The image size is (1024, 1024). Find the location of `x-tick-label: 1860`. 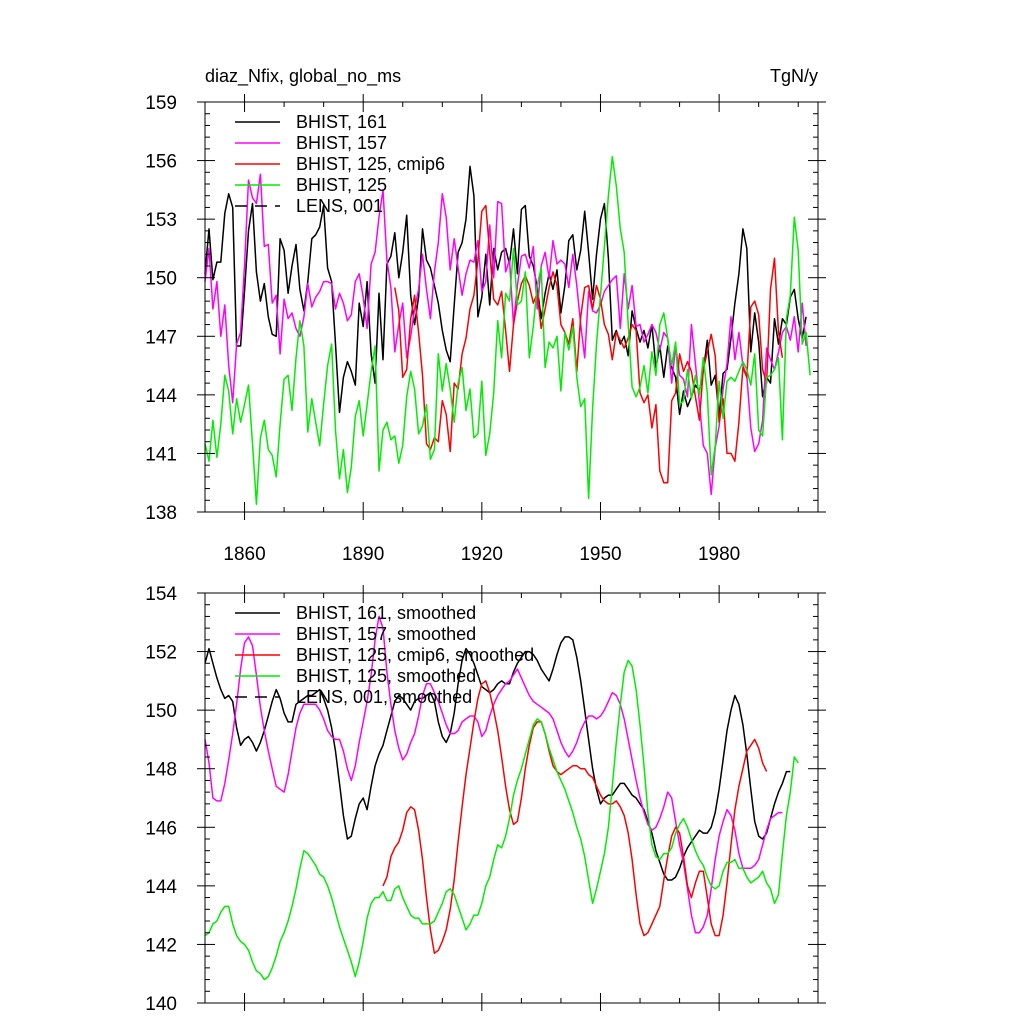

x-tick-label: 1860 is located at coordinates (244, 554).